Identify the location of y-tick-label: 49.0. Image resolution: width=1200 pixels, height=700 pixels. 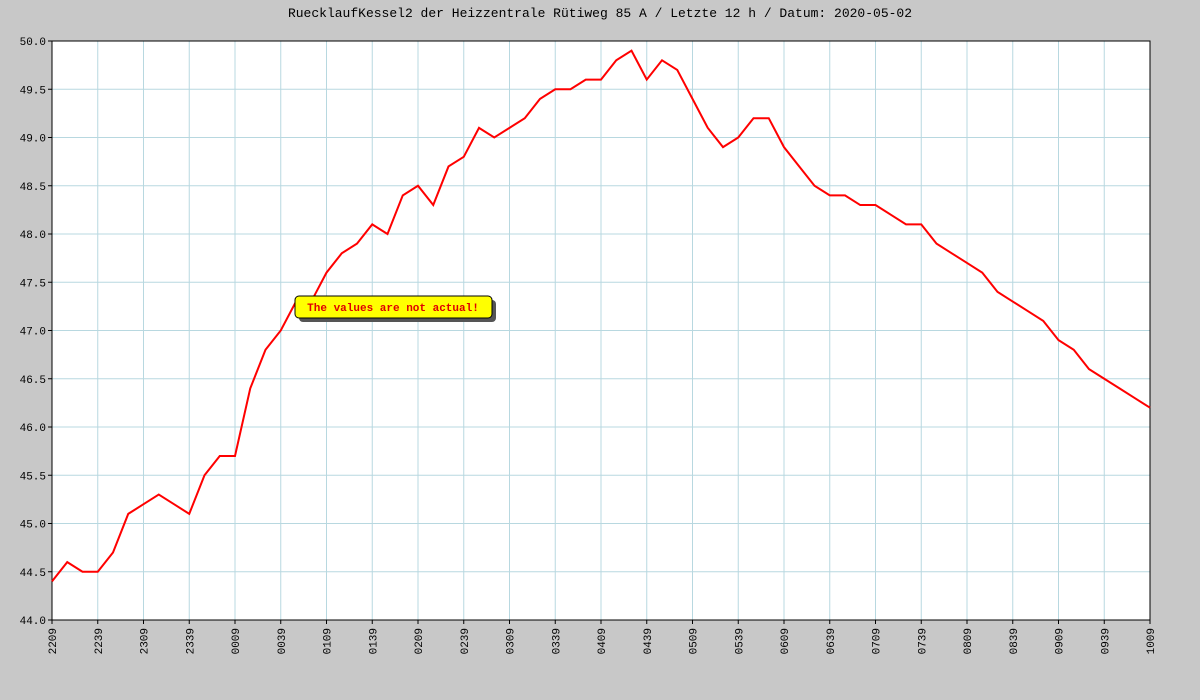
(33, 140).